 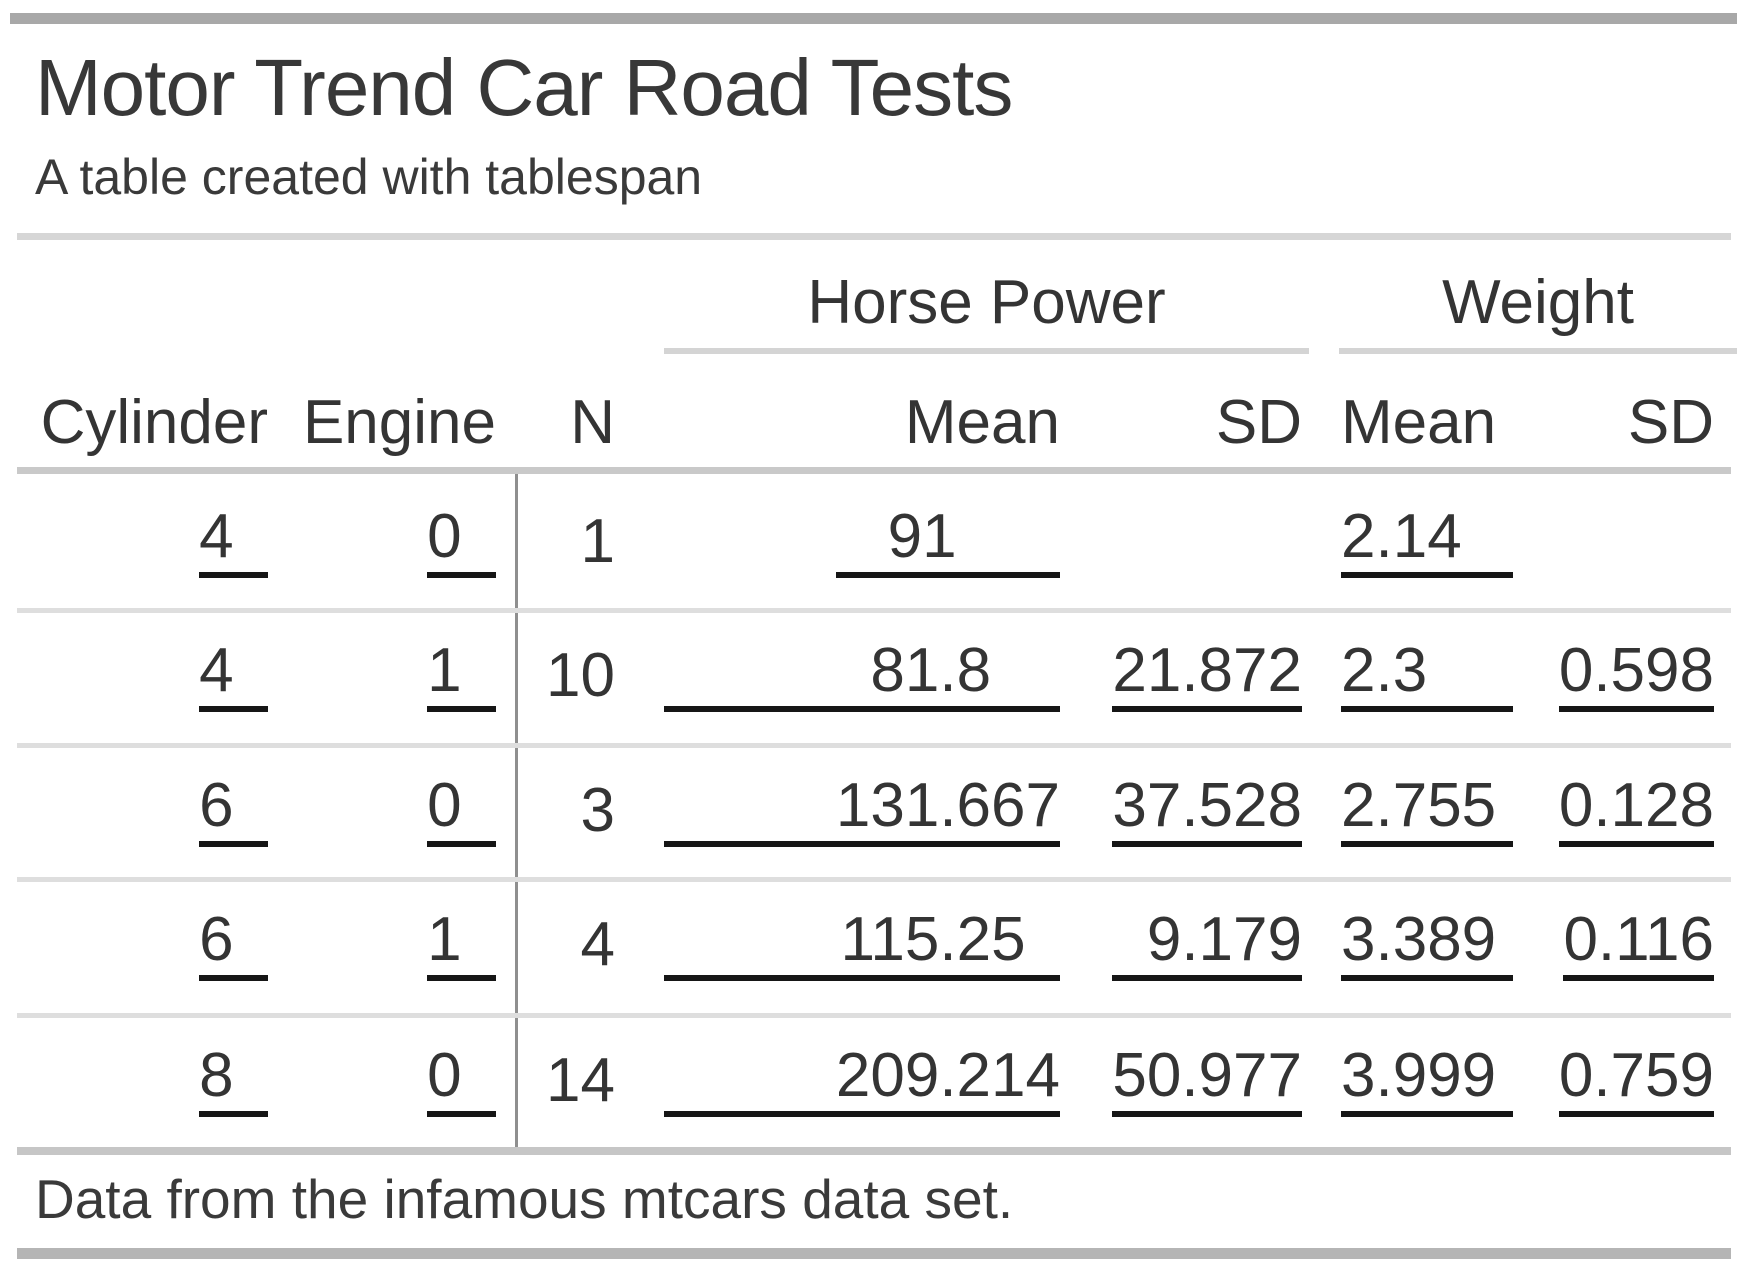 I want to click on table-row: 6 0 3 131.667 37.528 2.755 0.128, so click(x=874, y=810).